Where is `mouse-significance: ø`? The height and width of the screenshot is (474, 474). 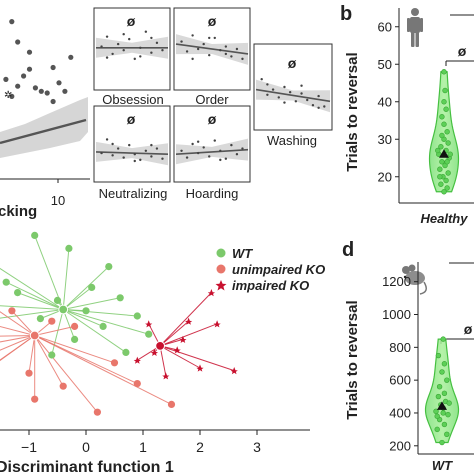 mouse-significance: ø is located at coordinates (468, 329).